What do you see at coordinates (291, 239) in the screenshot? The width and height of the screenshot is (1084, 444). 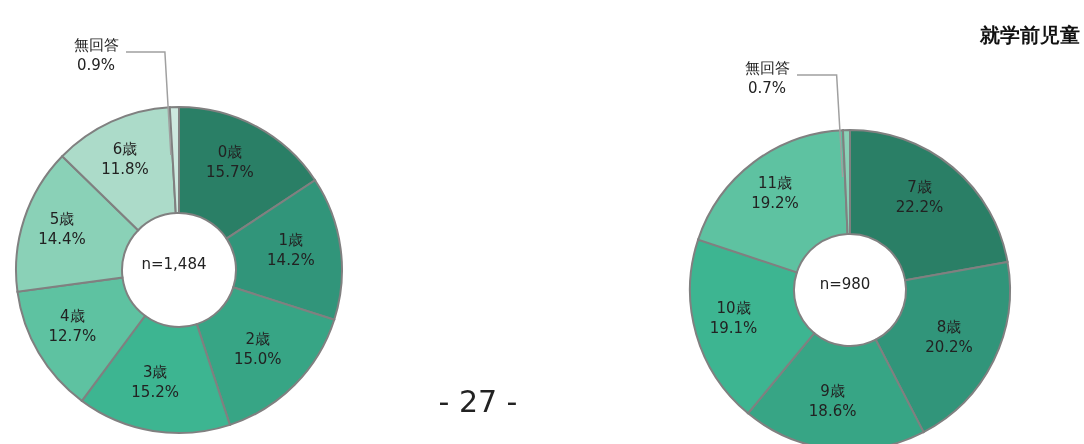 I see `slice-label: 1歳` at bounding box center [291, 239].